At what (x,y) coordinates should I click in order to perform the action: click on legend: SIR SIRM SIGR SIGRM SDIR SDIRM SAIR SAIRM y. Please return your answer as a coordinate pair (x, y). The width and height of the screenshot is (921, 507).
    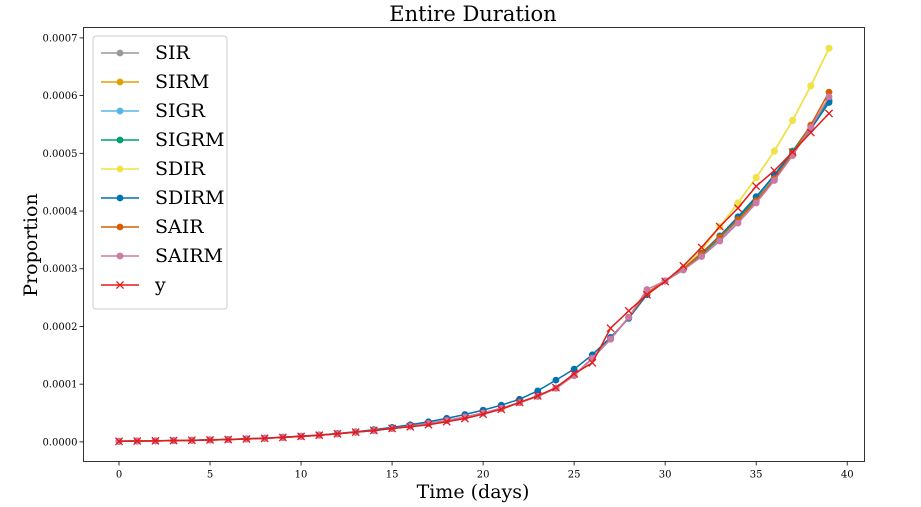
    Looking at the image, I should click on (160, 172).